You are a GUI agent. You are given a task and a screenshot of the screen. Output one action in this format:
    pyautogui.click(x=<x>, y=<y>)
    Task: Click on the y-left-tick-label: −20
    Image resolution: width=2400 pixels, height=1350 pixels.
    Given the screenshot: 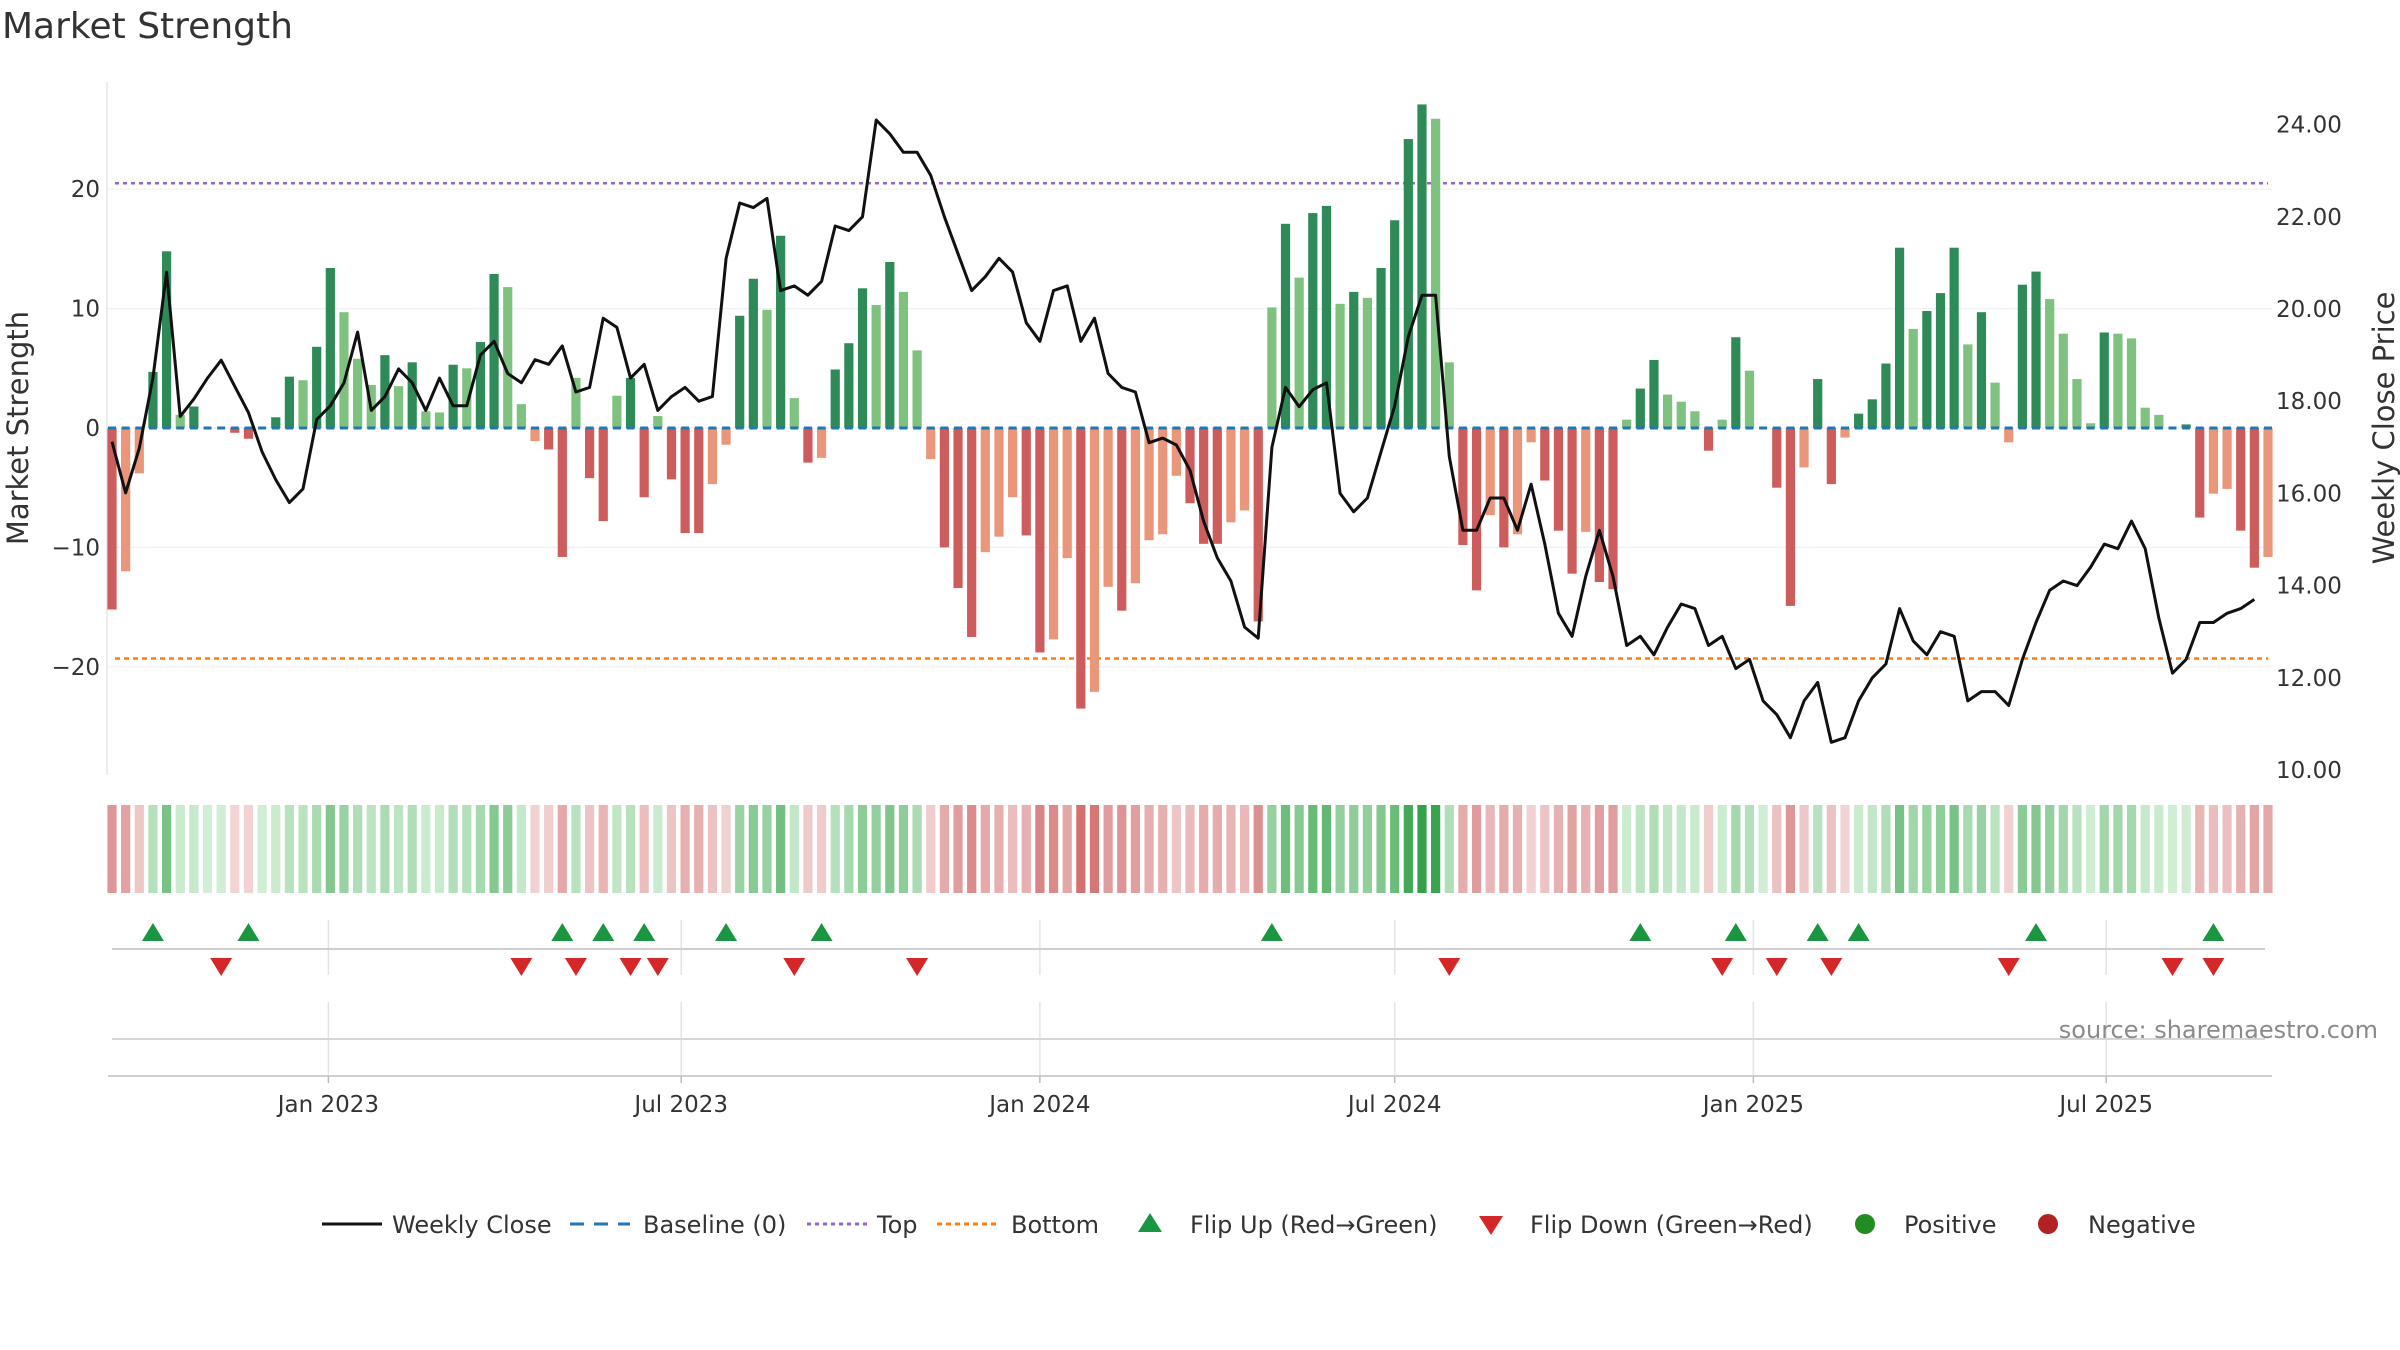 What is the action you would take?
    pyautogui.click(x=75, y=668)
    